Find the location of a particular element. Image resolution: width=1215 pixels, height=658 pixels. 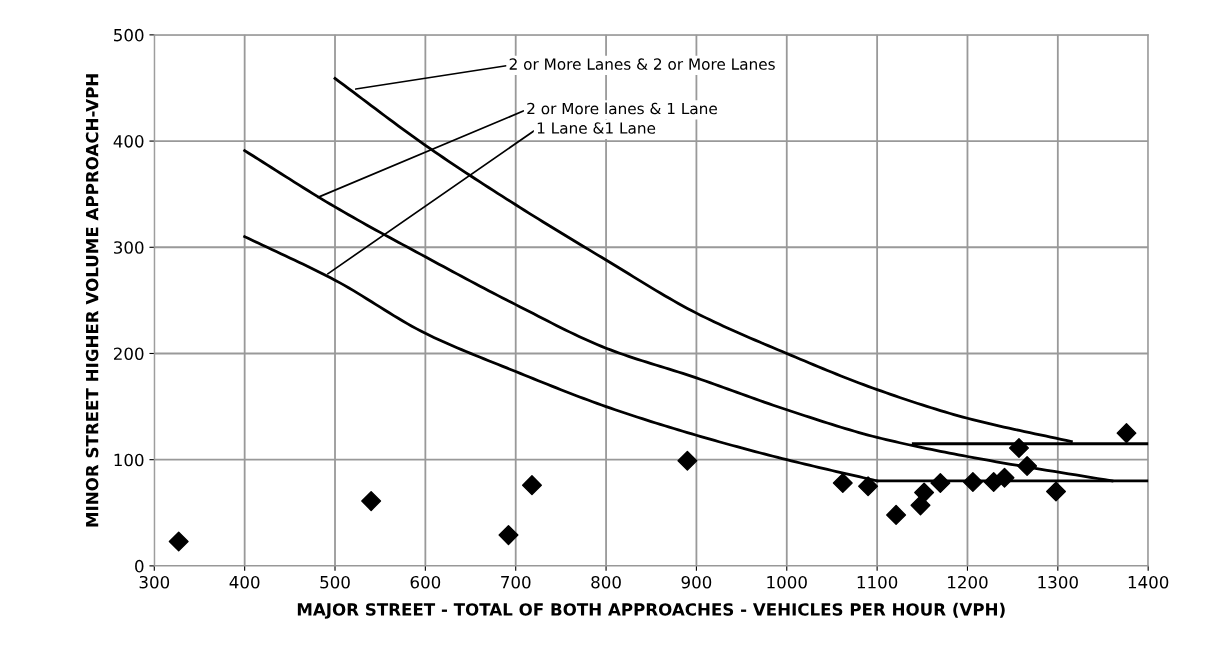

y-tick-label: 0 is located at coordinates (139, 566).